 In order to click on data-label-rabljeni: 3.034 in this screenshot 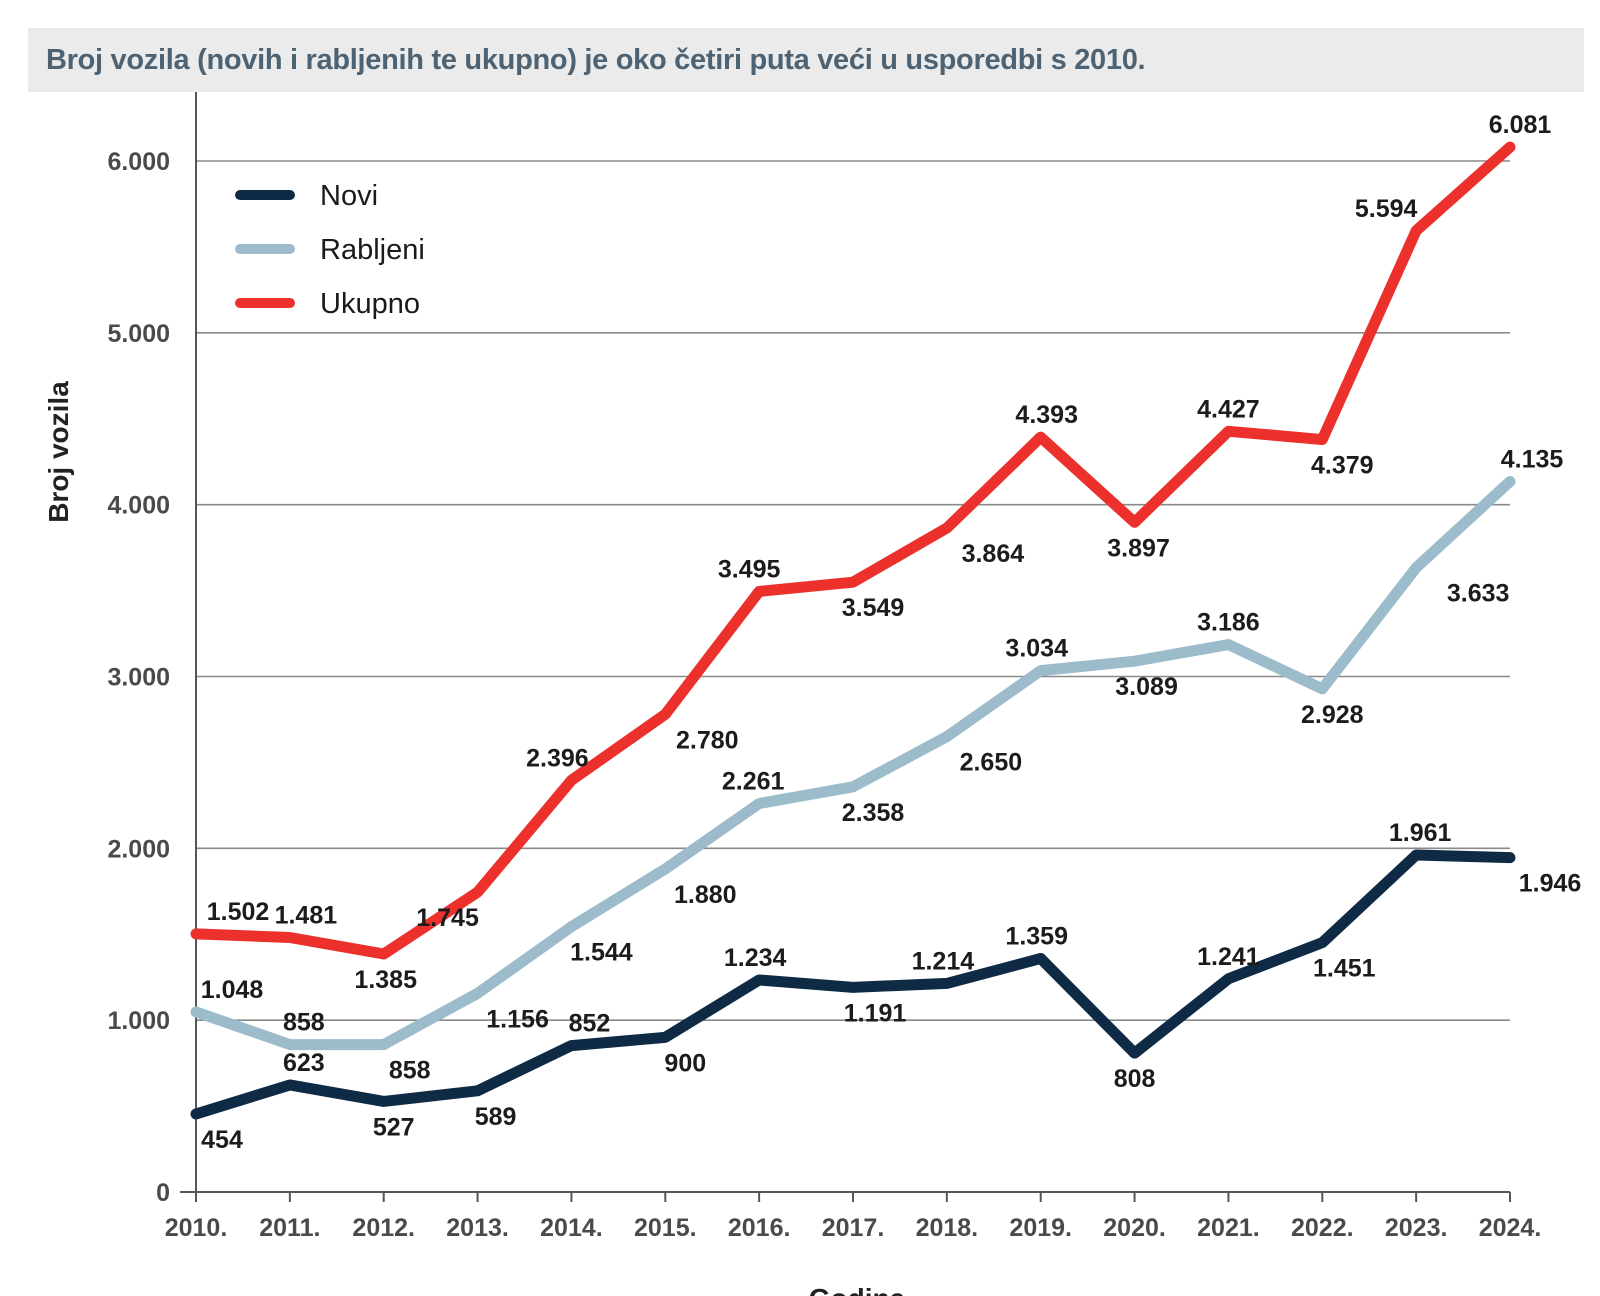, I will do `click(1036, 649)`.